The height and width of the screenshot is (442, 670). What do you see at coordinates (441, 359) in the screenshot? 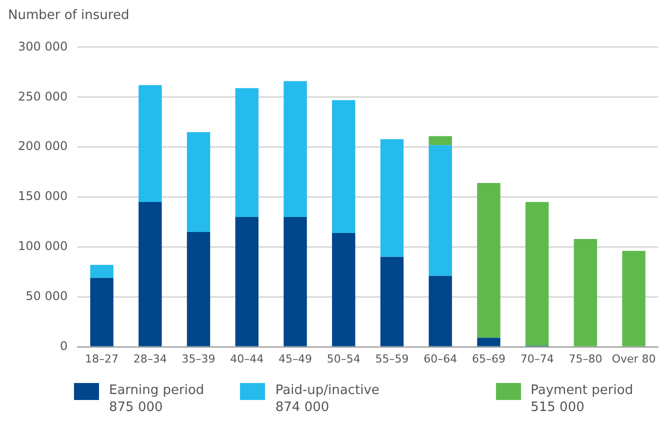
I see `x-tick-label: 60–64` at bounding box center [441, 359].